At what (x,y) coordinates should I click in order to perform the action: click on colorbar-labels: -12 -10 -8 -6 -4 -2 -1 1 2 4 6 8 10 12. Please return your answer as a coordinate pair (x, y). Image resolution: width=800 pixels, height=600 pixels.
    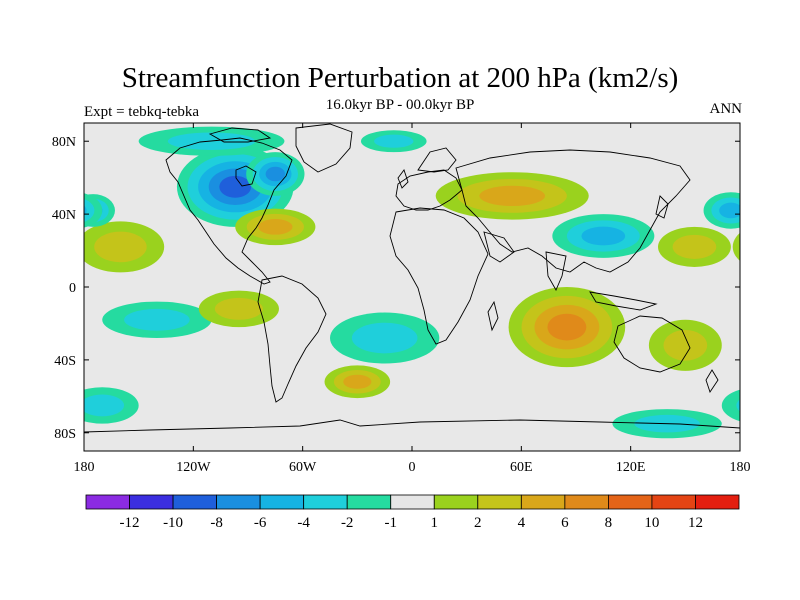
    Looking at the image, I should click on (411, 523).